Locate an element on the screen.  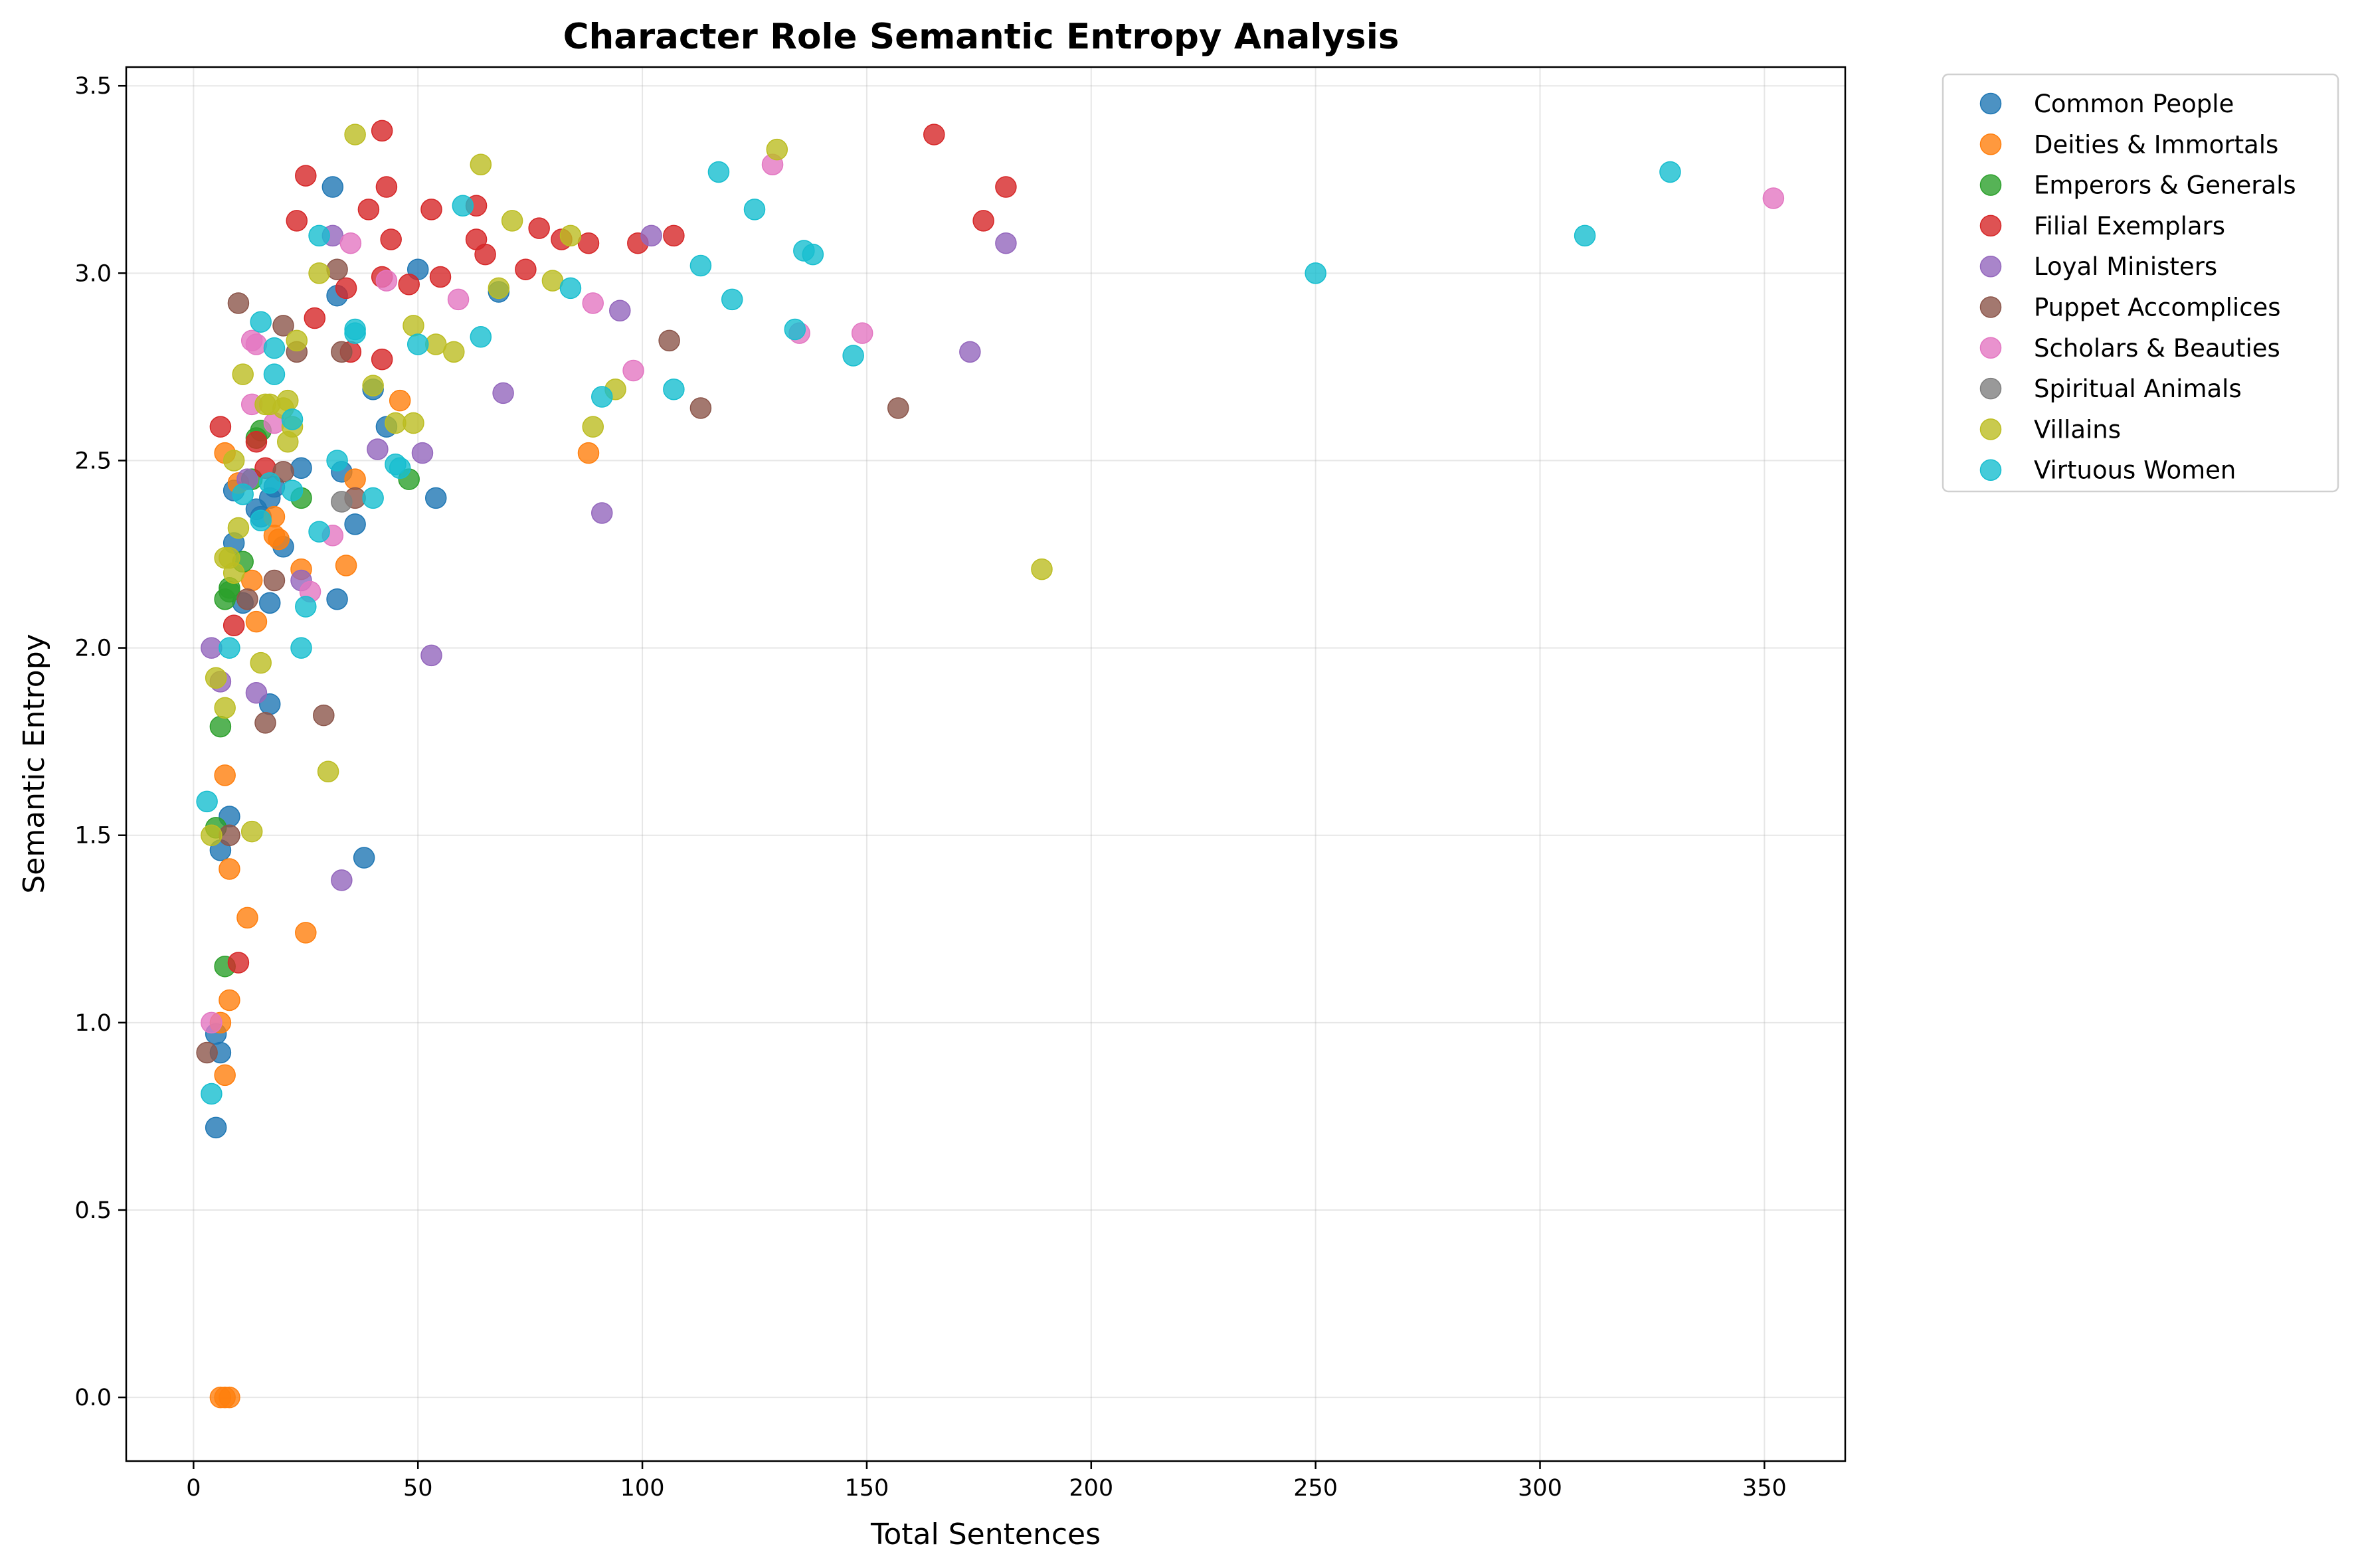
legend-label: Spiritual Animals is located at coordinates (2138, 389).